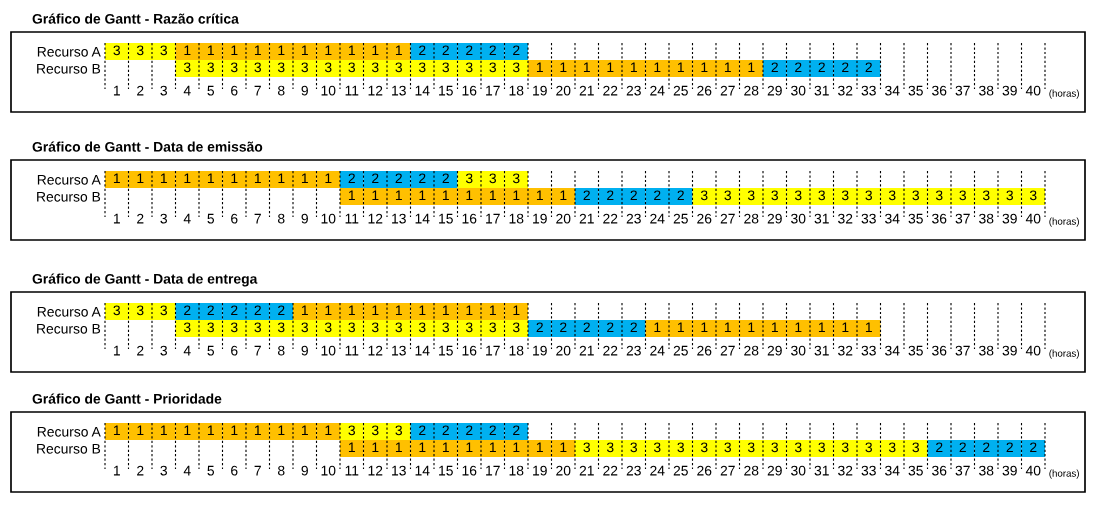 This screenshot has height=512, width=1103. Describe the element at coordinates (211, 470) in the screenshot. I see `x-tick-label: 5` at that location.